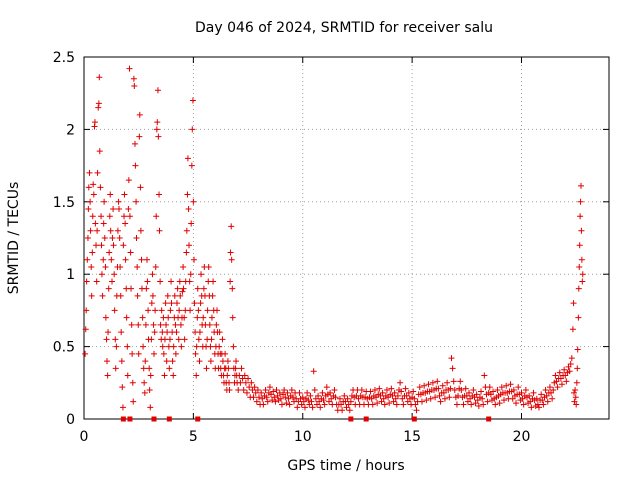 The height and width of the screenshot is (480, 640). What do you see at coordinates (522, 437) in the screenshot?
I see `x-tick-label: 20` at bounding box center [522, 437].